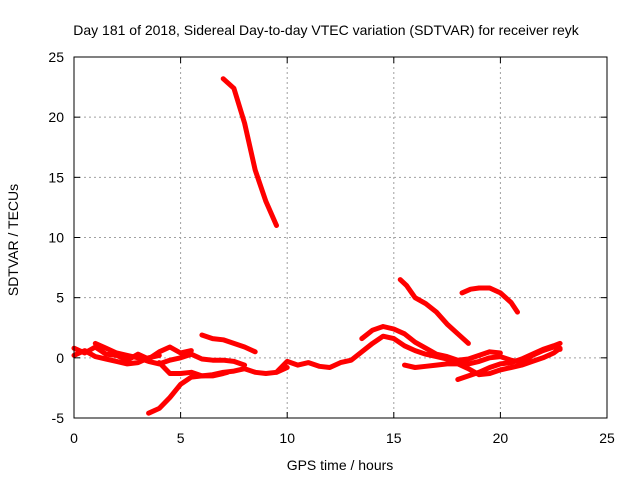 The width and height of the screenshot is (640, 480). Describe the element at coordinates (287, 438) in the screenshot. I see `x-tick-label: 10` at that location.